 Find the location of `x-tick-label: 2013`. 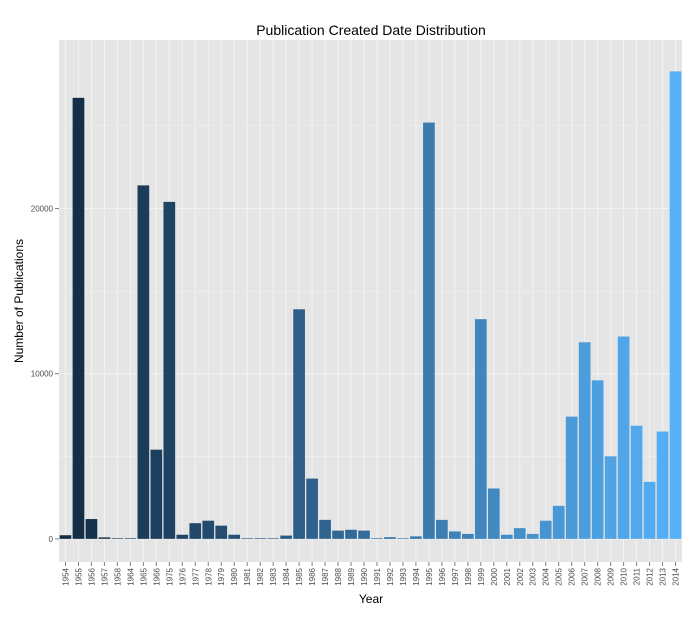

x-tick-label: 2013 is located at coordinates (663, 576).